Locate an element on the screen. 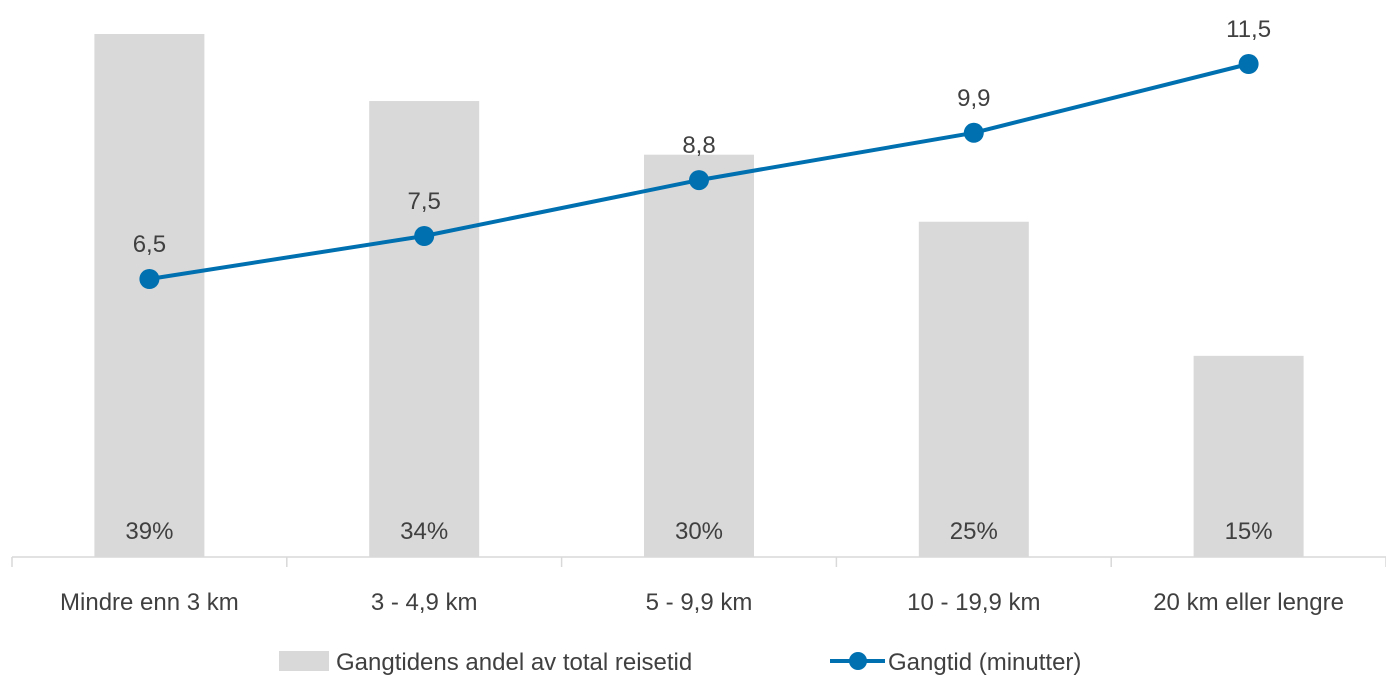 The width and height of the screenshot is (1386, 675). bar-data-label: 34% is located at coordinates (424, 531).